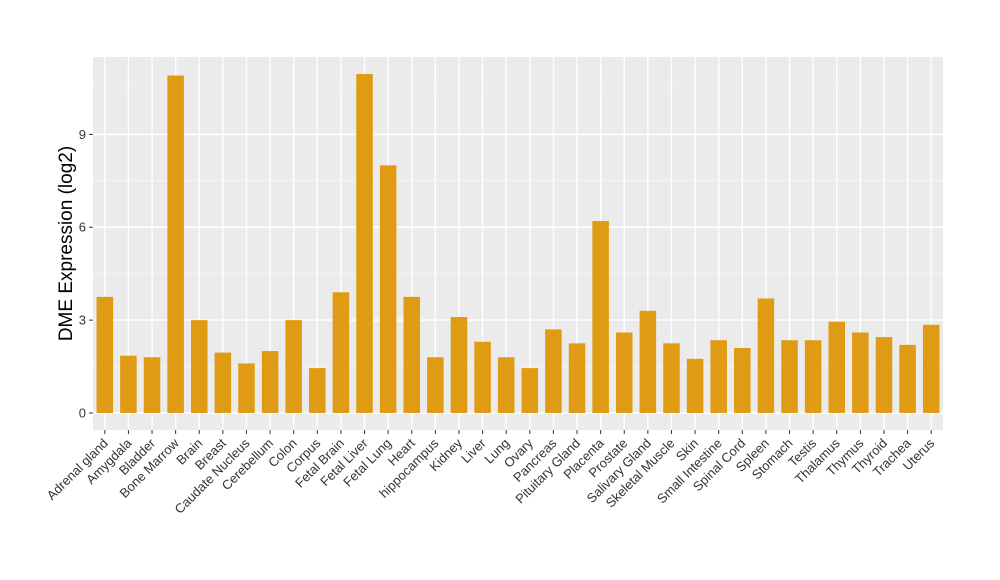 Image resolution: width=1000 pixels, height=580 pixels. What do you see at coordinates (86, 273) in the screenshot?
I see `y-axis: 0 3 6 9` at bounding box center [86, 273].